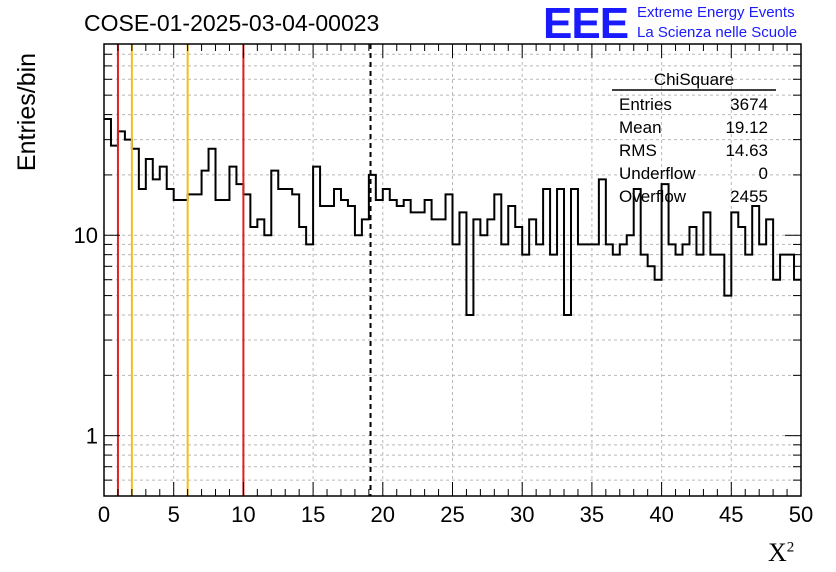 The image size is (836, 572). I want to click on x-tick-label: 45, so click(731, 514).